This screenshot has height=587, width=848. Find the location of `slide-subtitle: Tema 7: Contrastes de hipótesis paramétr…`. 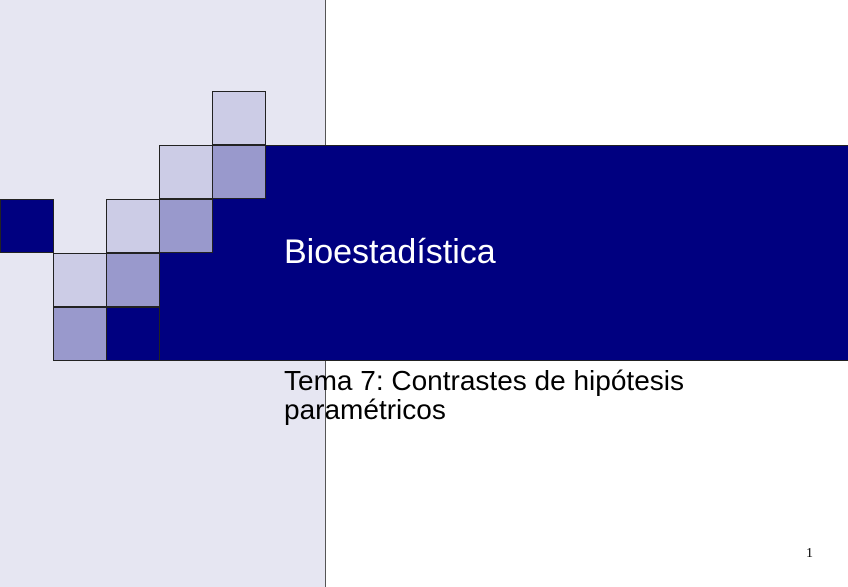

slide-subtitle: Tema 7: Contrastes de hipótesis paramétr… is located at coordinates (484, 395).